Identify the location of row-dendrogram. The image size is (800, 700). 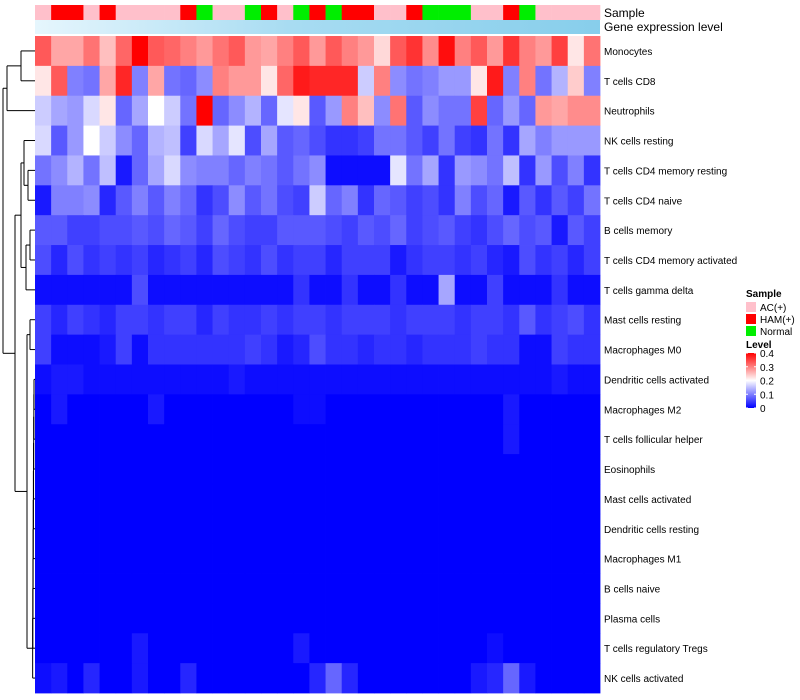
(18, 364).